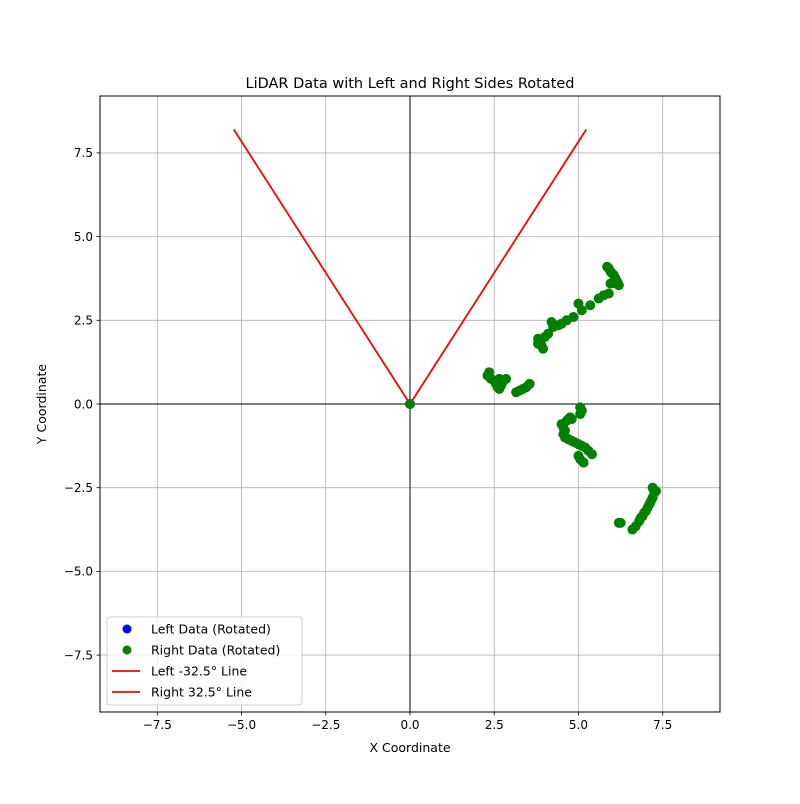  Describe the element at coordinates (662, 725) in the screenshot. I see `x-tick-label: 7.5` at that location.